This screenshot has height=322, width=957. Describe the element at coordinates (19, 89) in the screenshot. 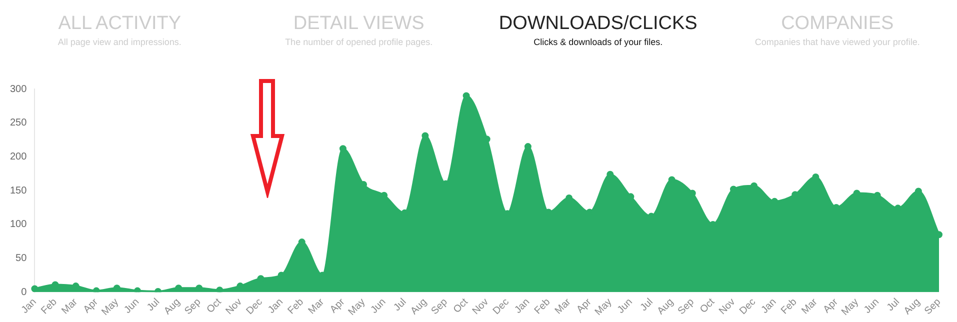

I see `y-tick-label: 300` at that location.